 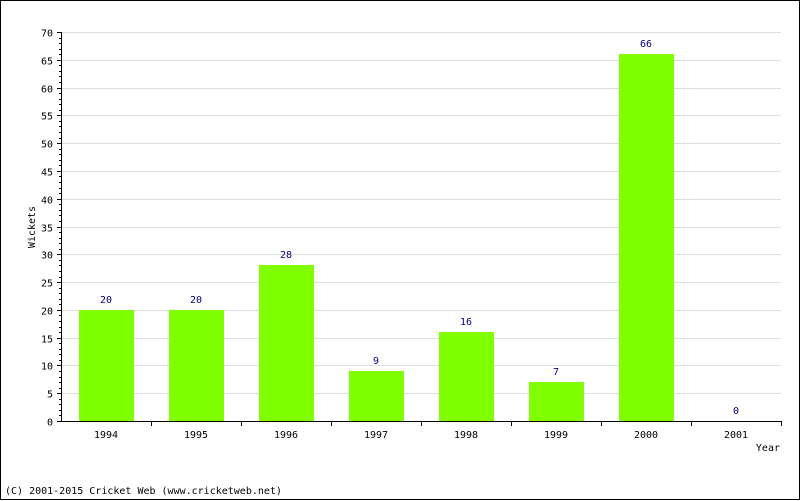 What do you see at coordinates (47, 62) in the screenshot?
I see `y-tick-label: 65` at bounding box center [47, 62].